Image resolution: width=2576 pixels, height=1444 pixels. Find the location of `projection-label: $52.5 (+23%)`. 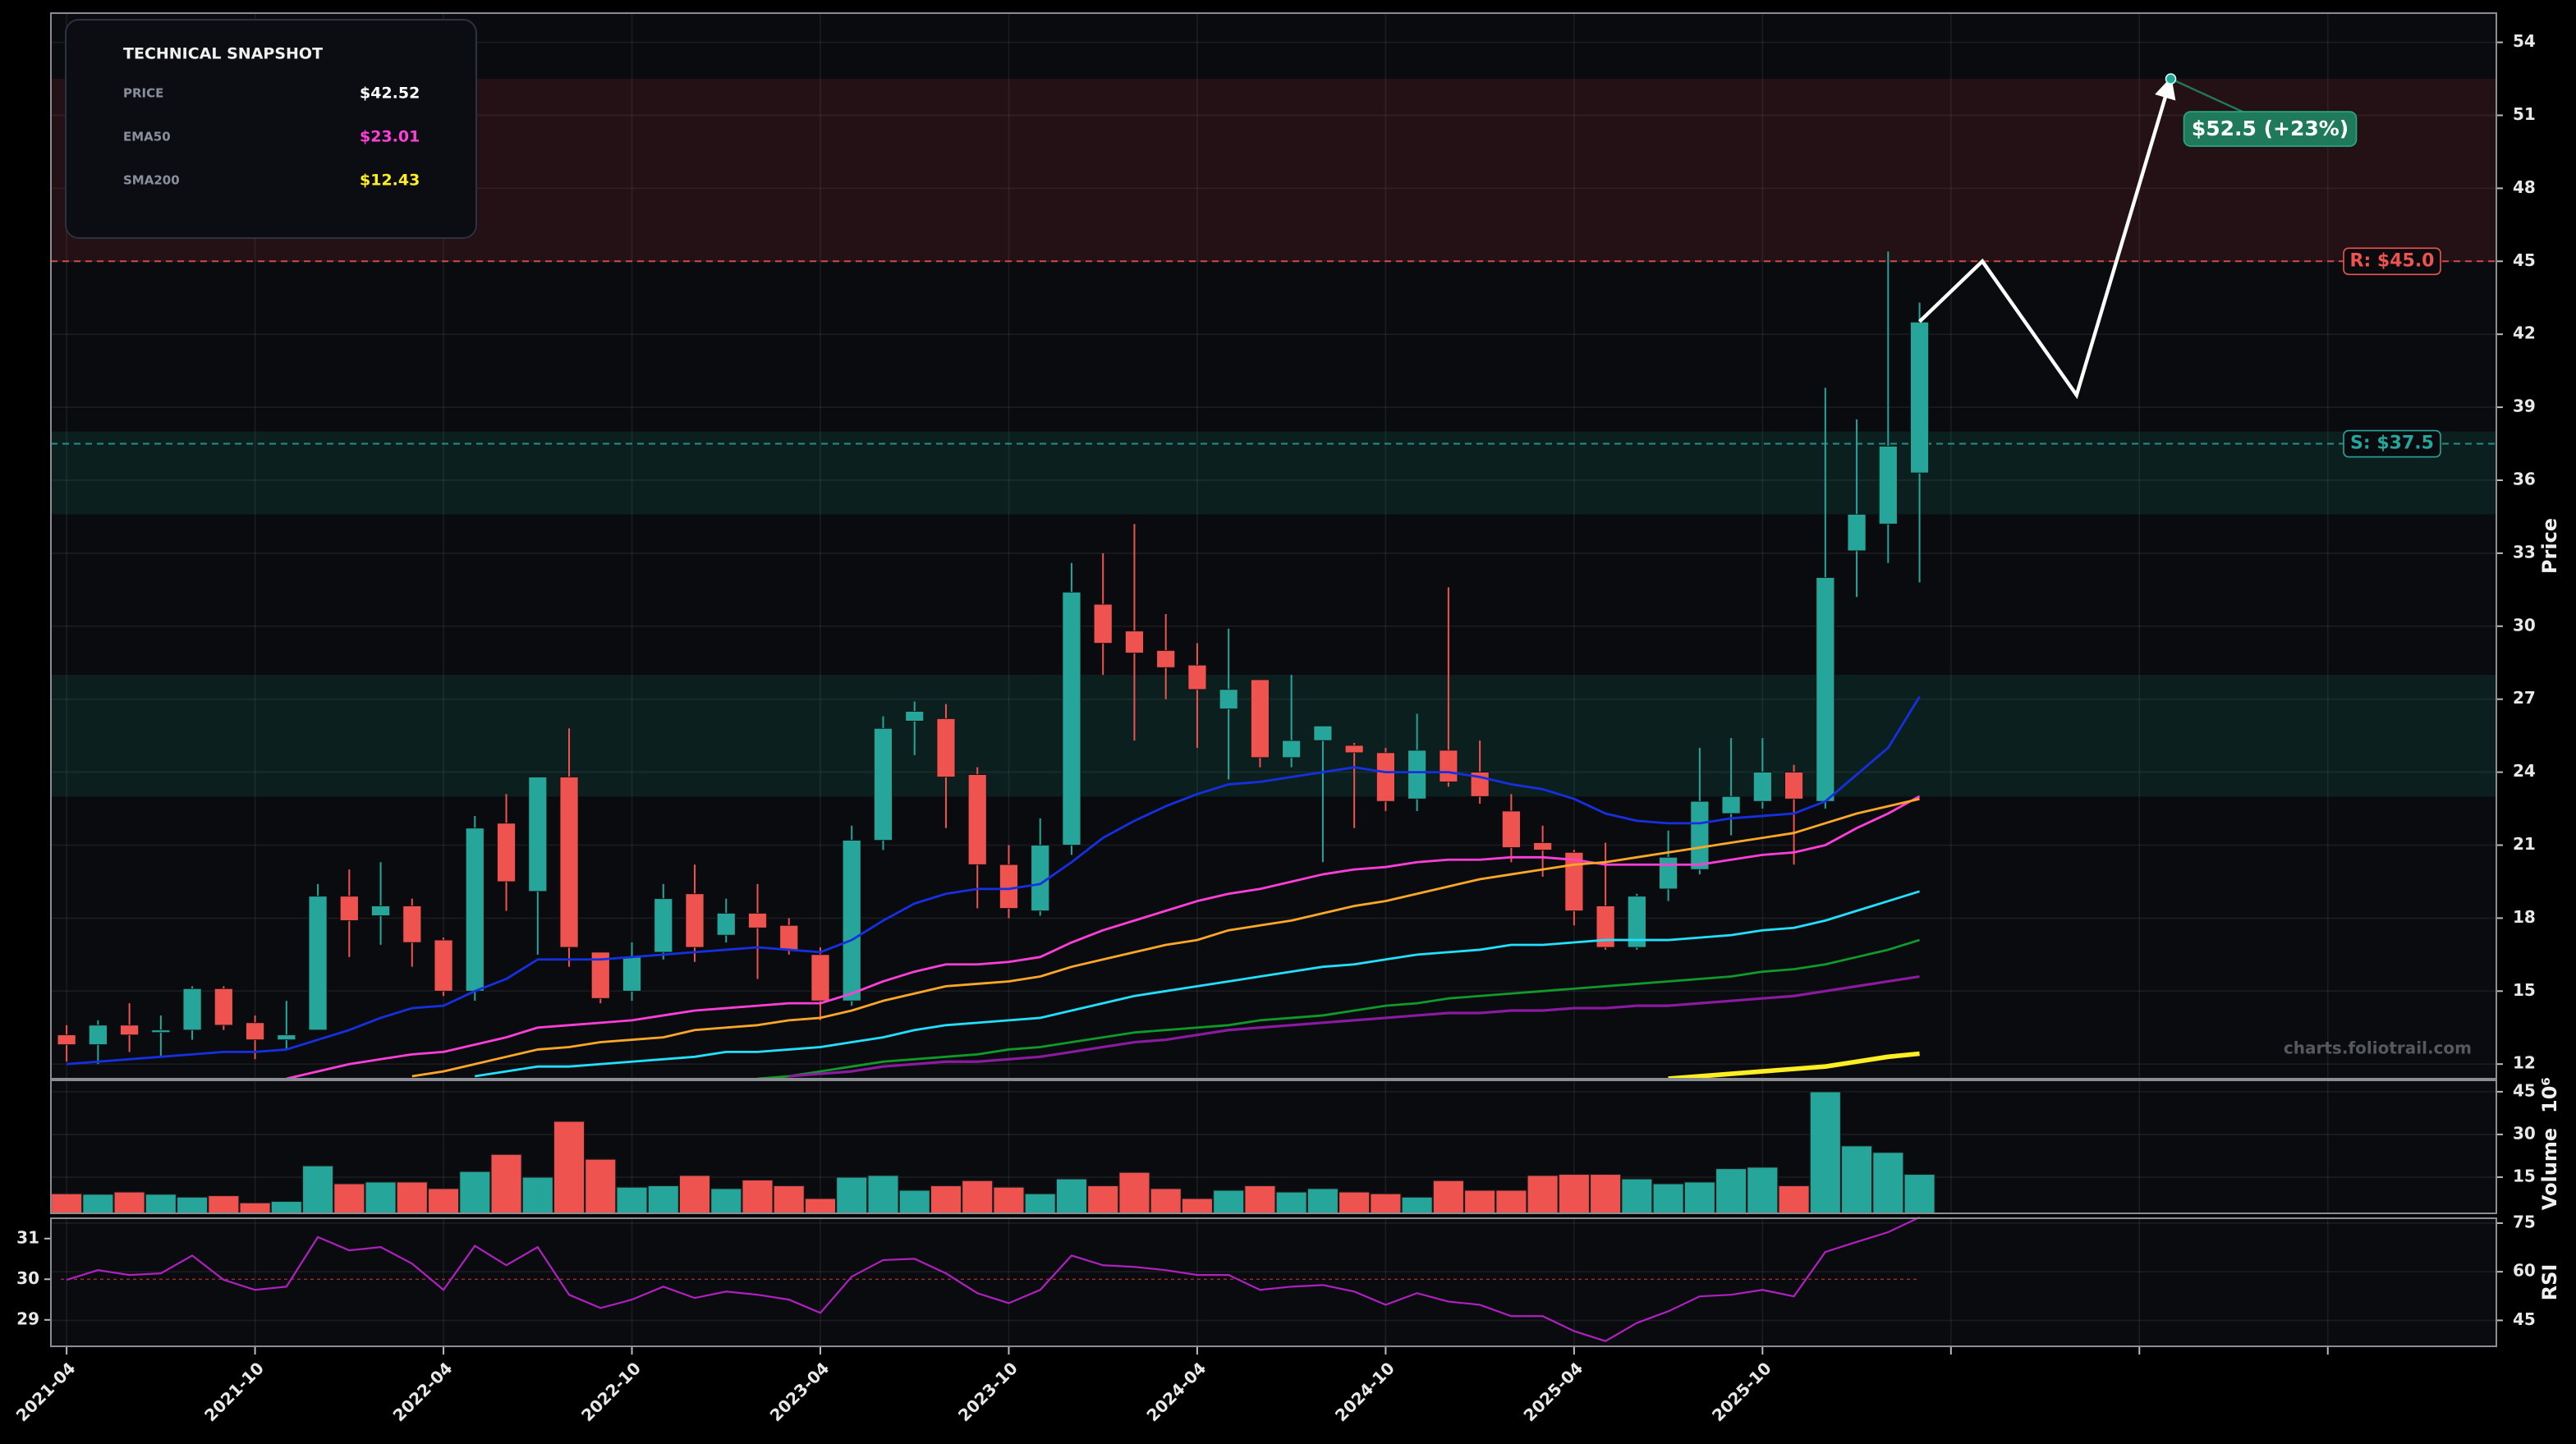

projection-label: $52.5 (+23%) is located at coordinates (2270, 128).